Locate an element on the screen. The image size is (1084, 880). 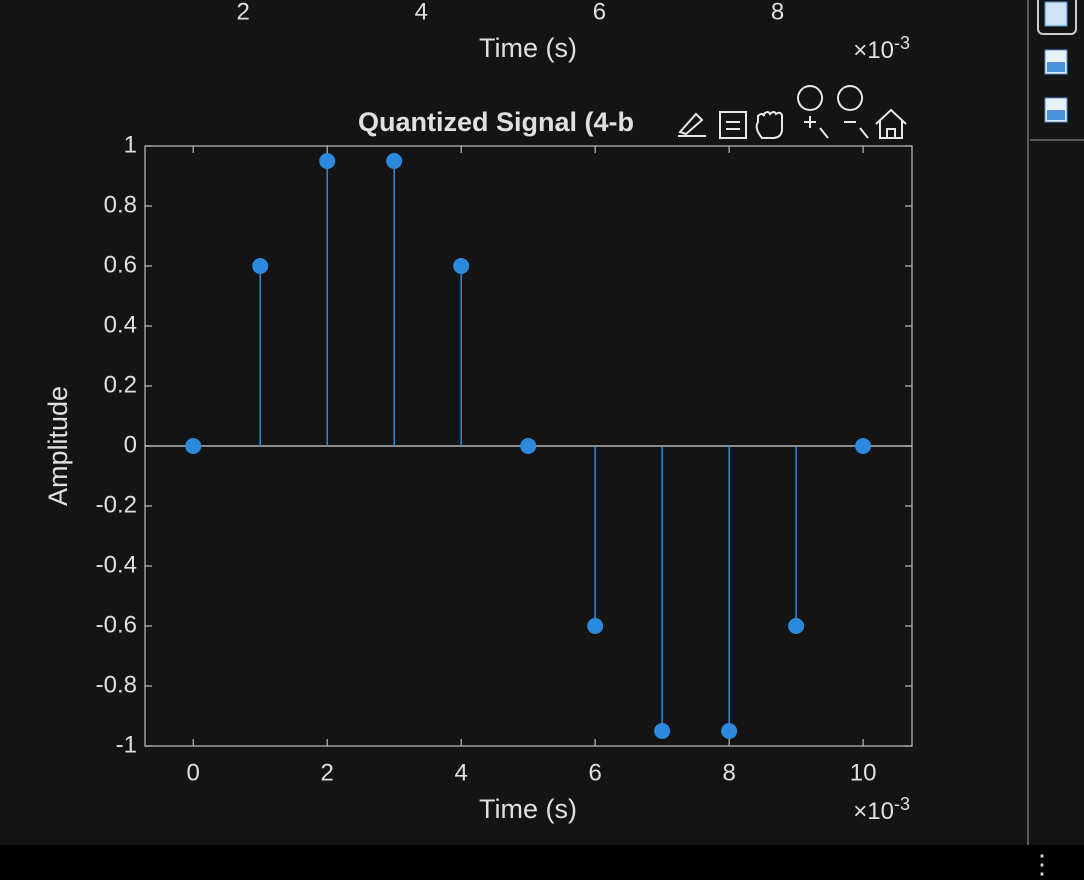
home-button is located at coordinates (891, 123).